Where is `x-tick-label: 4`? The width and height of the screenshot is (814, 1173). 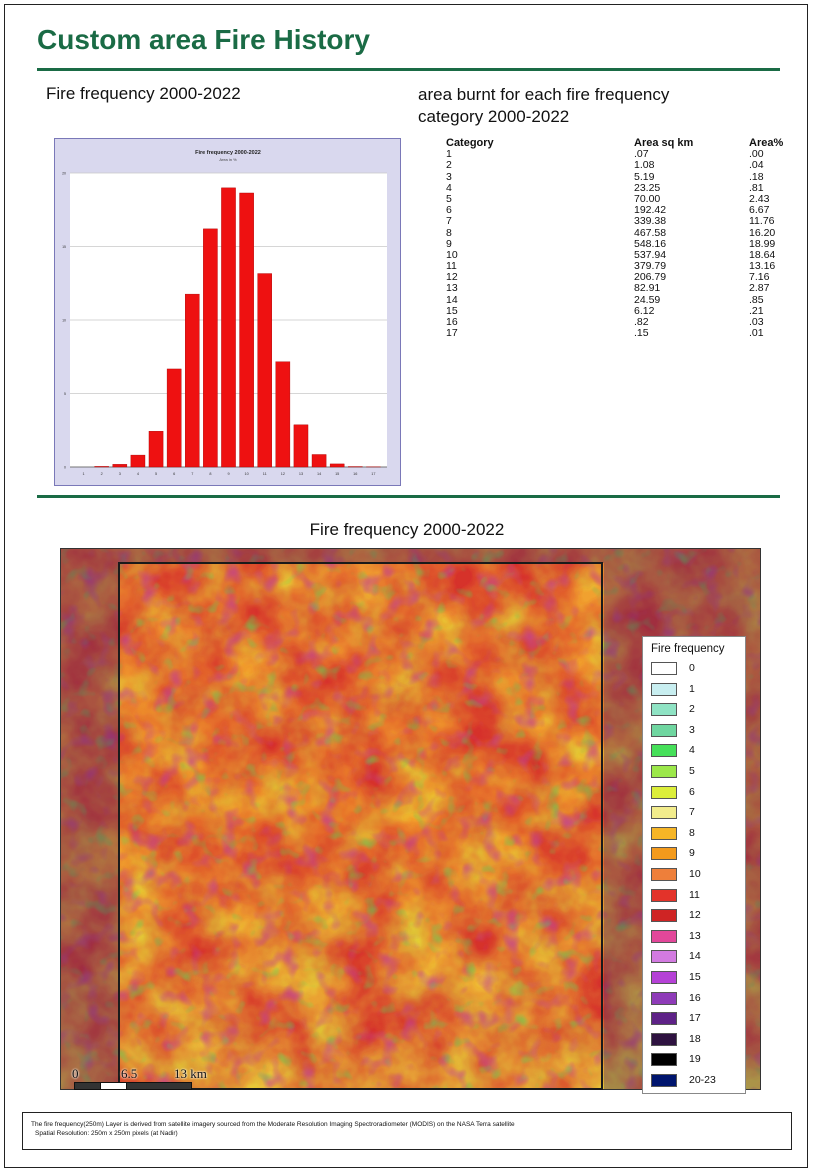
x-tick-label: 4 is located at coordinates (138, 474).